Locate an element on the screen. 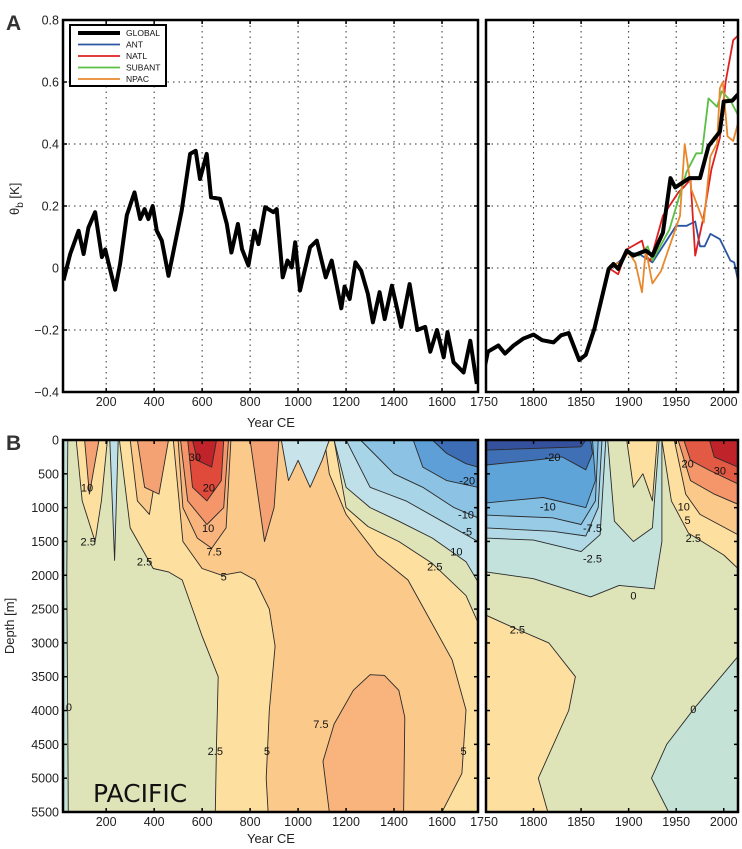  y-tick-label: 0.8 is located at coordinates (50, 21).